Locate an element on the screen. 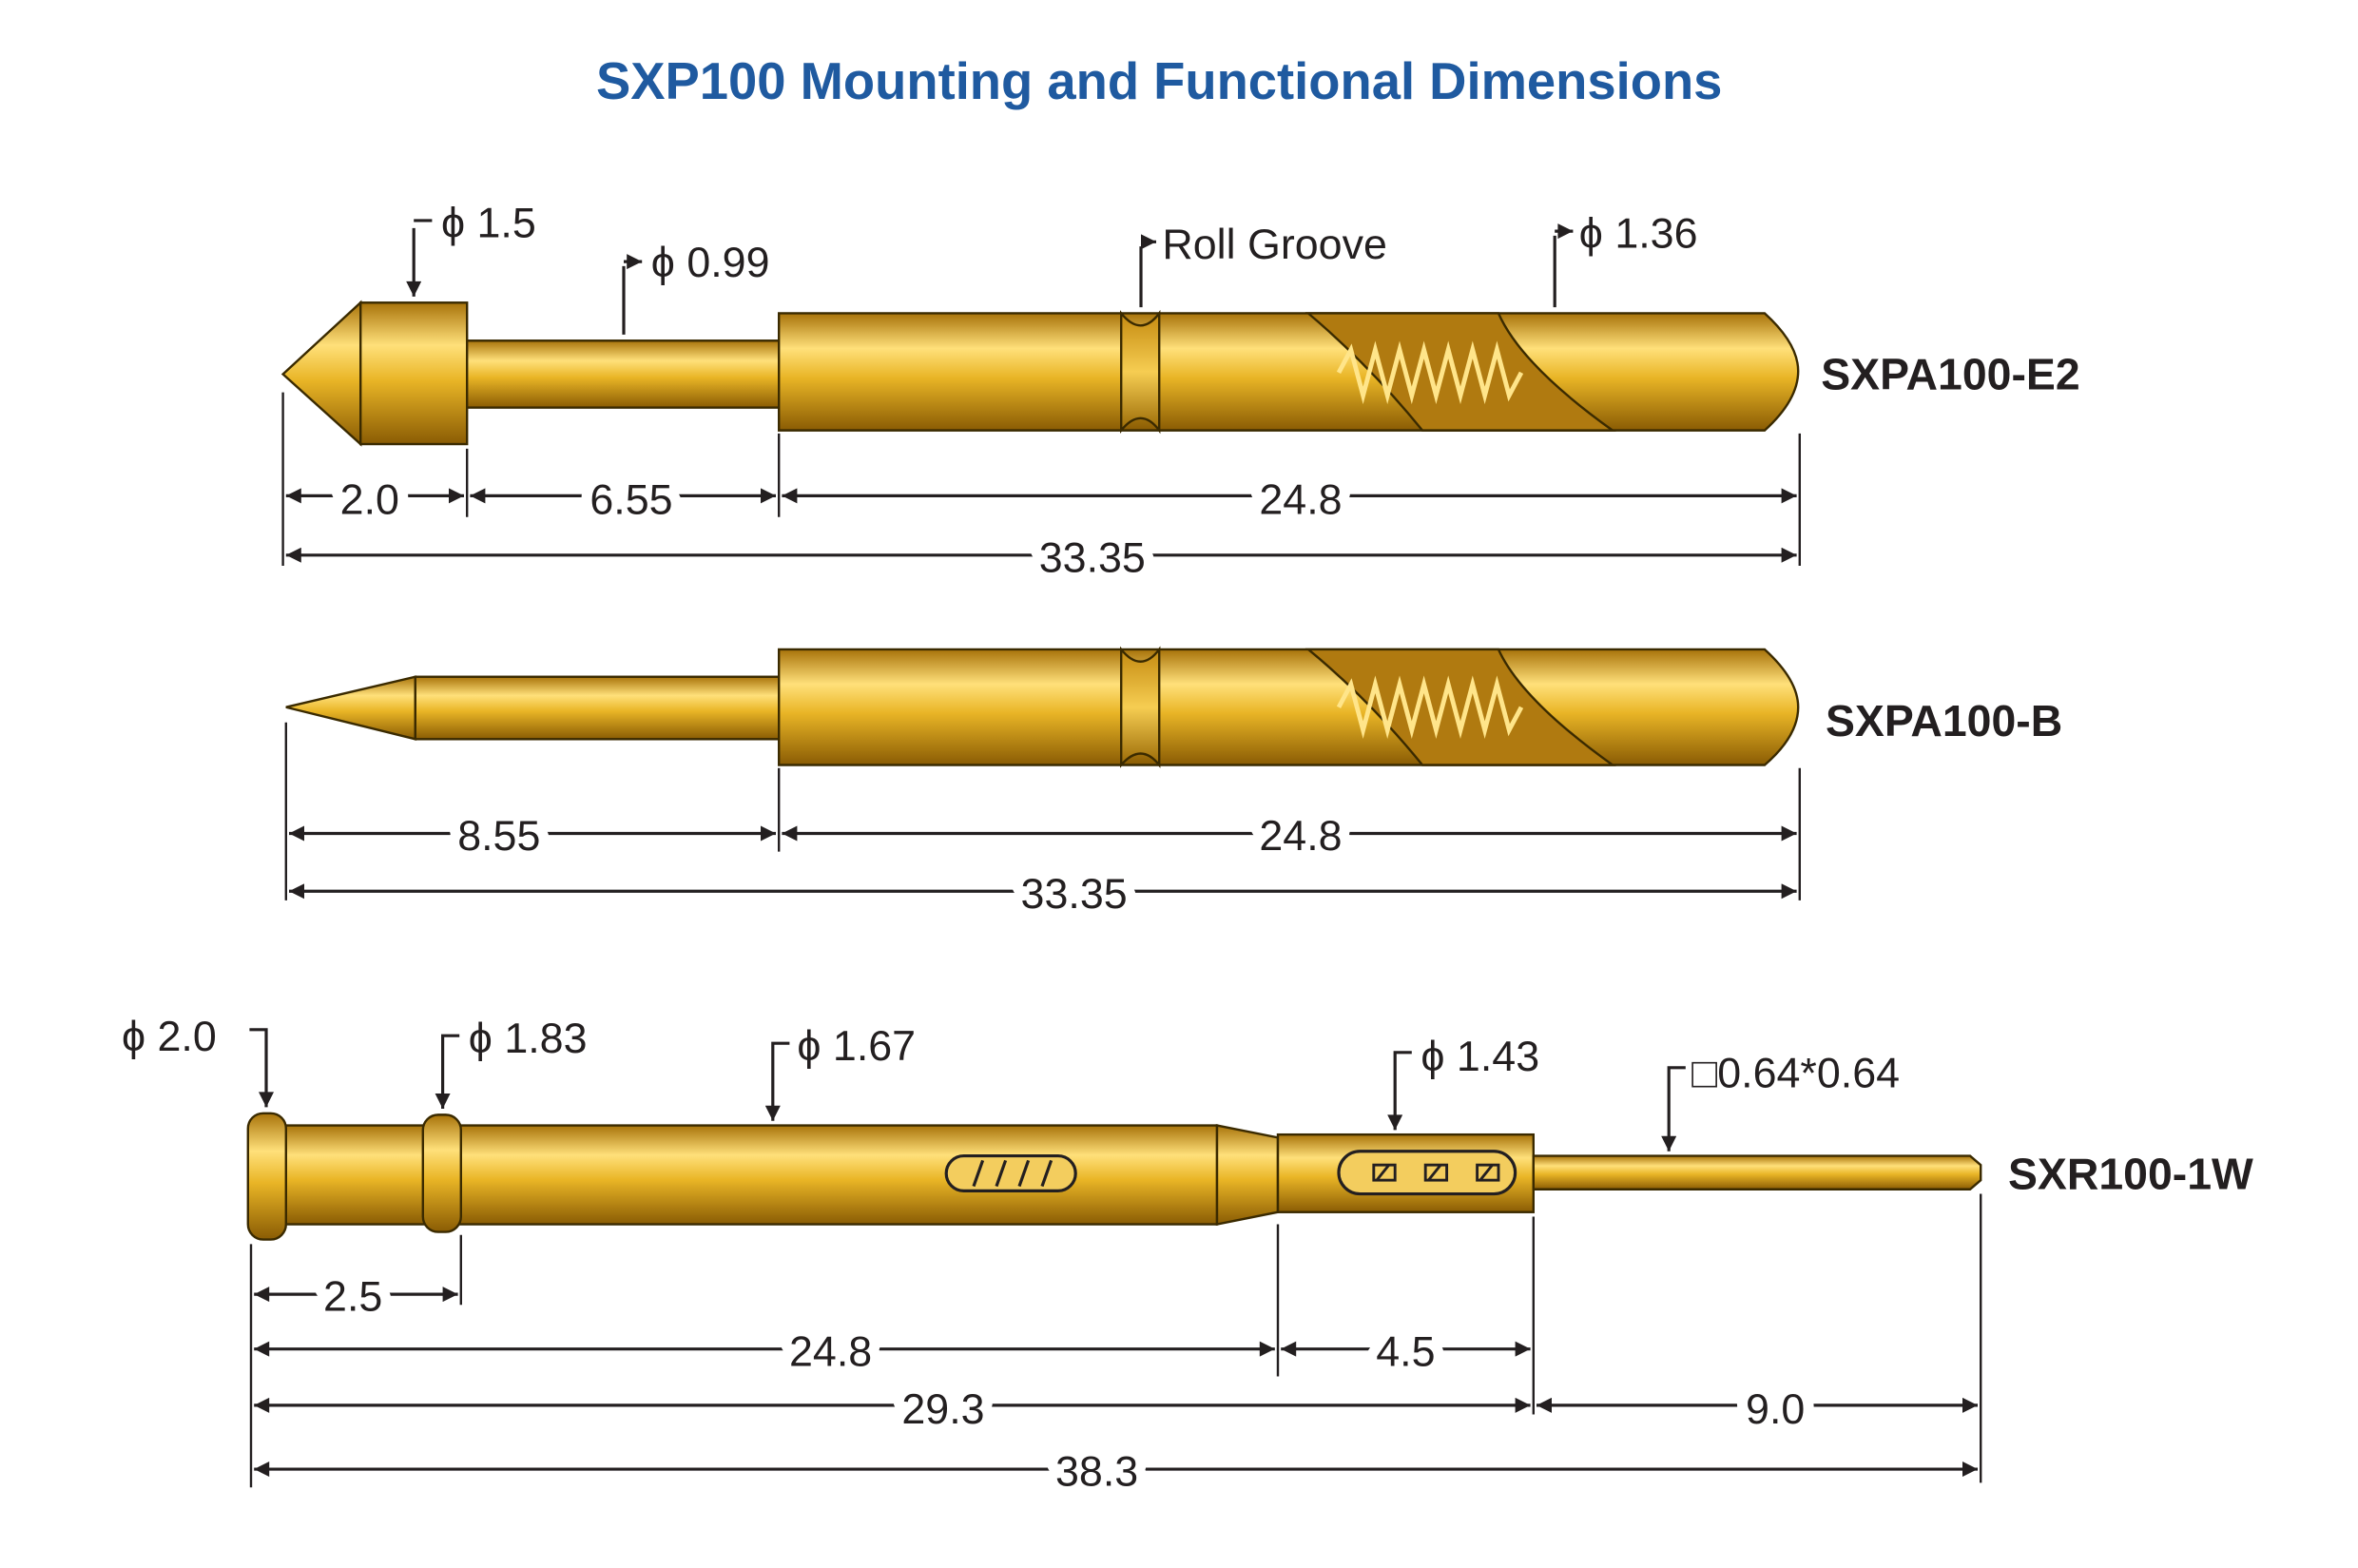  callout-barrel-diameter: ϕ 1.36 is located at coordinates (1638, 234).